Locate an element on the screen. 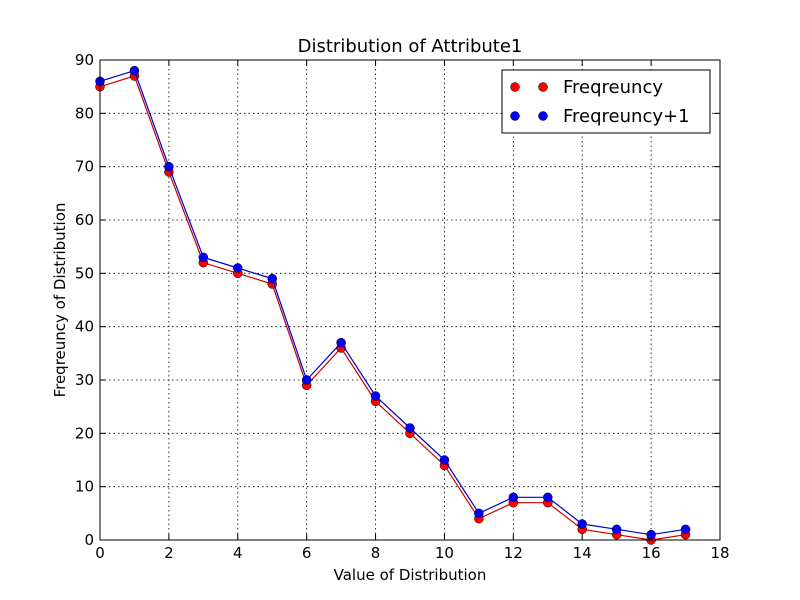 This screenshot has width=800, height=600. x-axis-label: Value of Distribution is located at coordinates (410, 575).